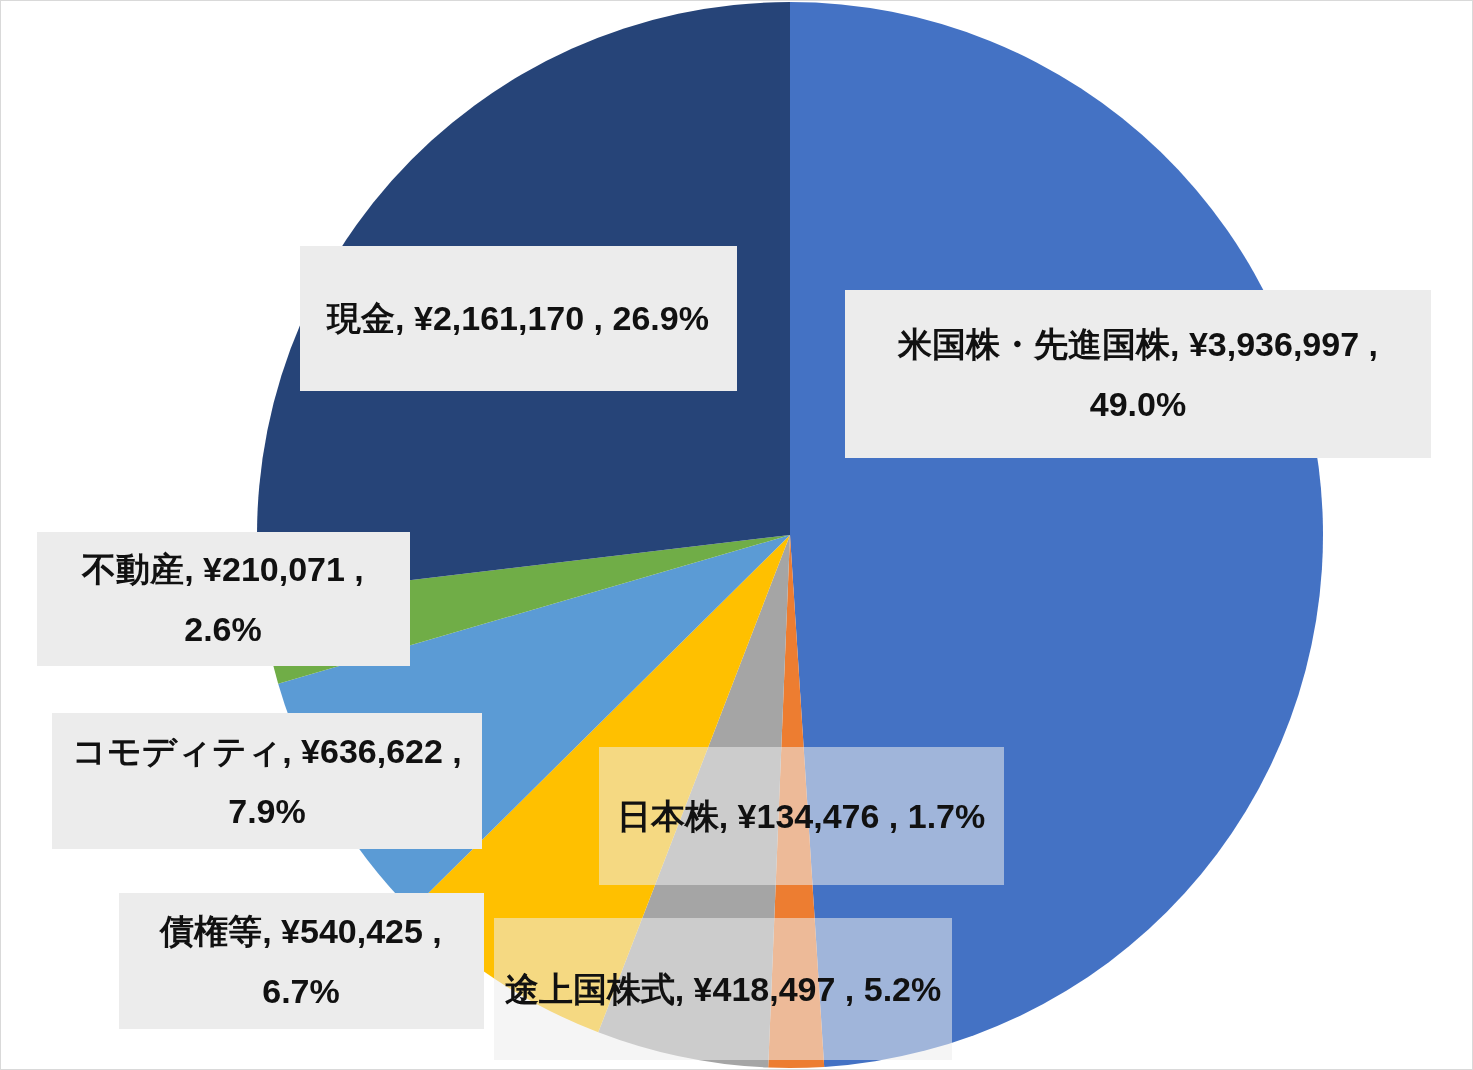  What do you see at coordinates (222, 599) in the screenshot?
I see `slice-label: 不動産, ¥210,071 , 2.6%` at bounding box center [222, 599].